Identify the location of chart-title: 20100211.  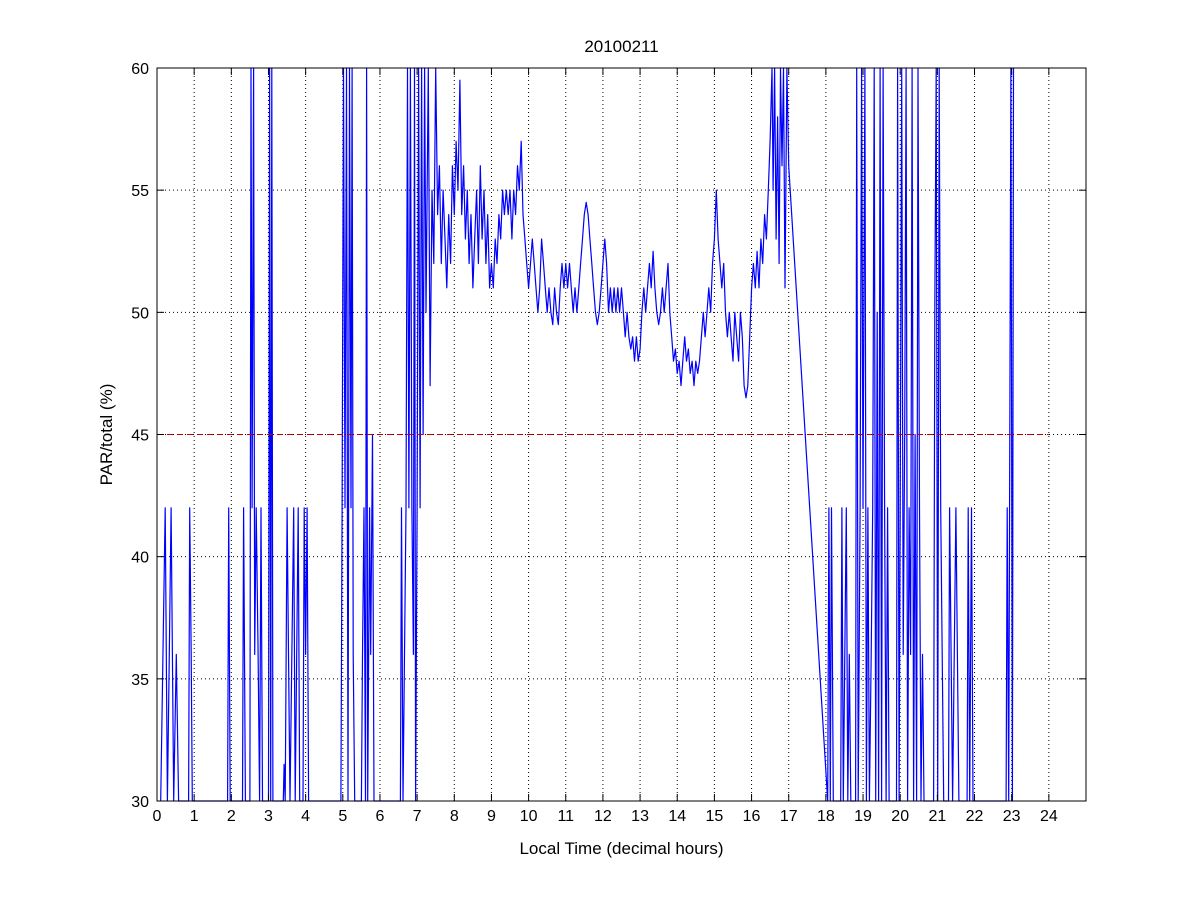
(621, 46).